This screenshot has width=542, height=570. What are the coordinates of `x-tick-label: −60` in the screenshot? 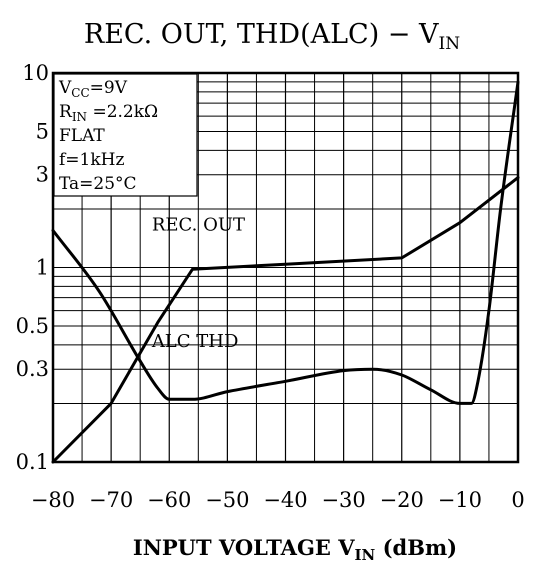 It's located at (169, 500).